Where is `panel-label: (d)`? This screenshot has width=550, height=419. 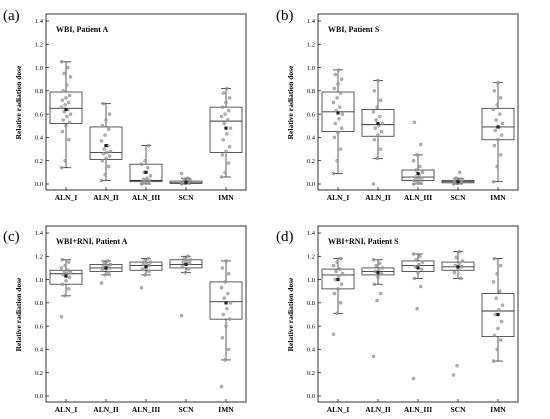 panel-label: (d) is located at coordinates (285, 237).